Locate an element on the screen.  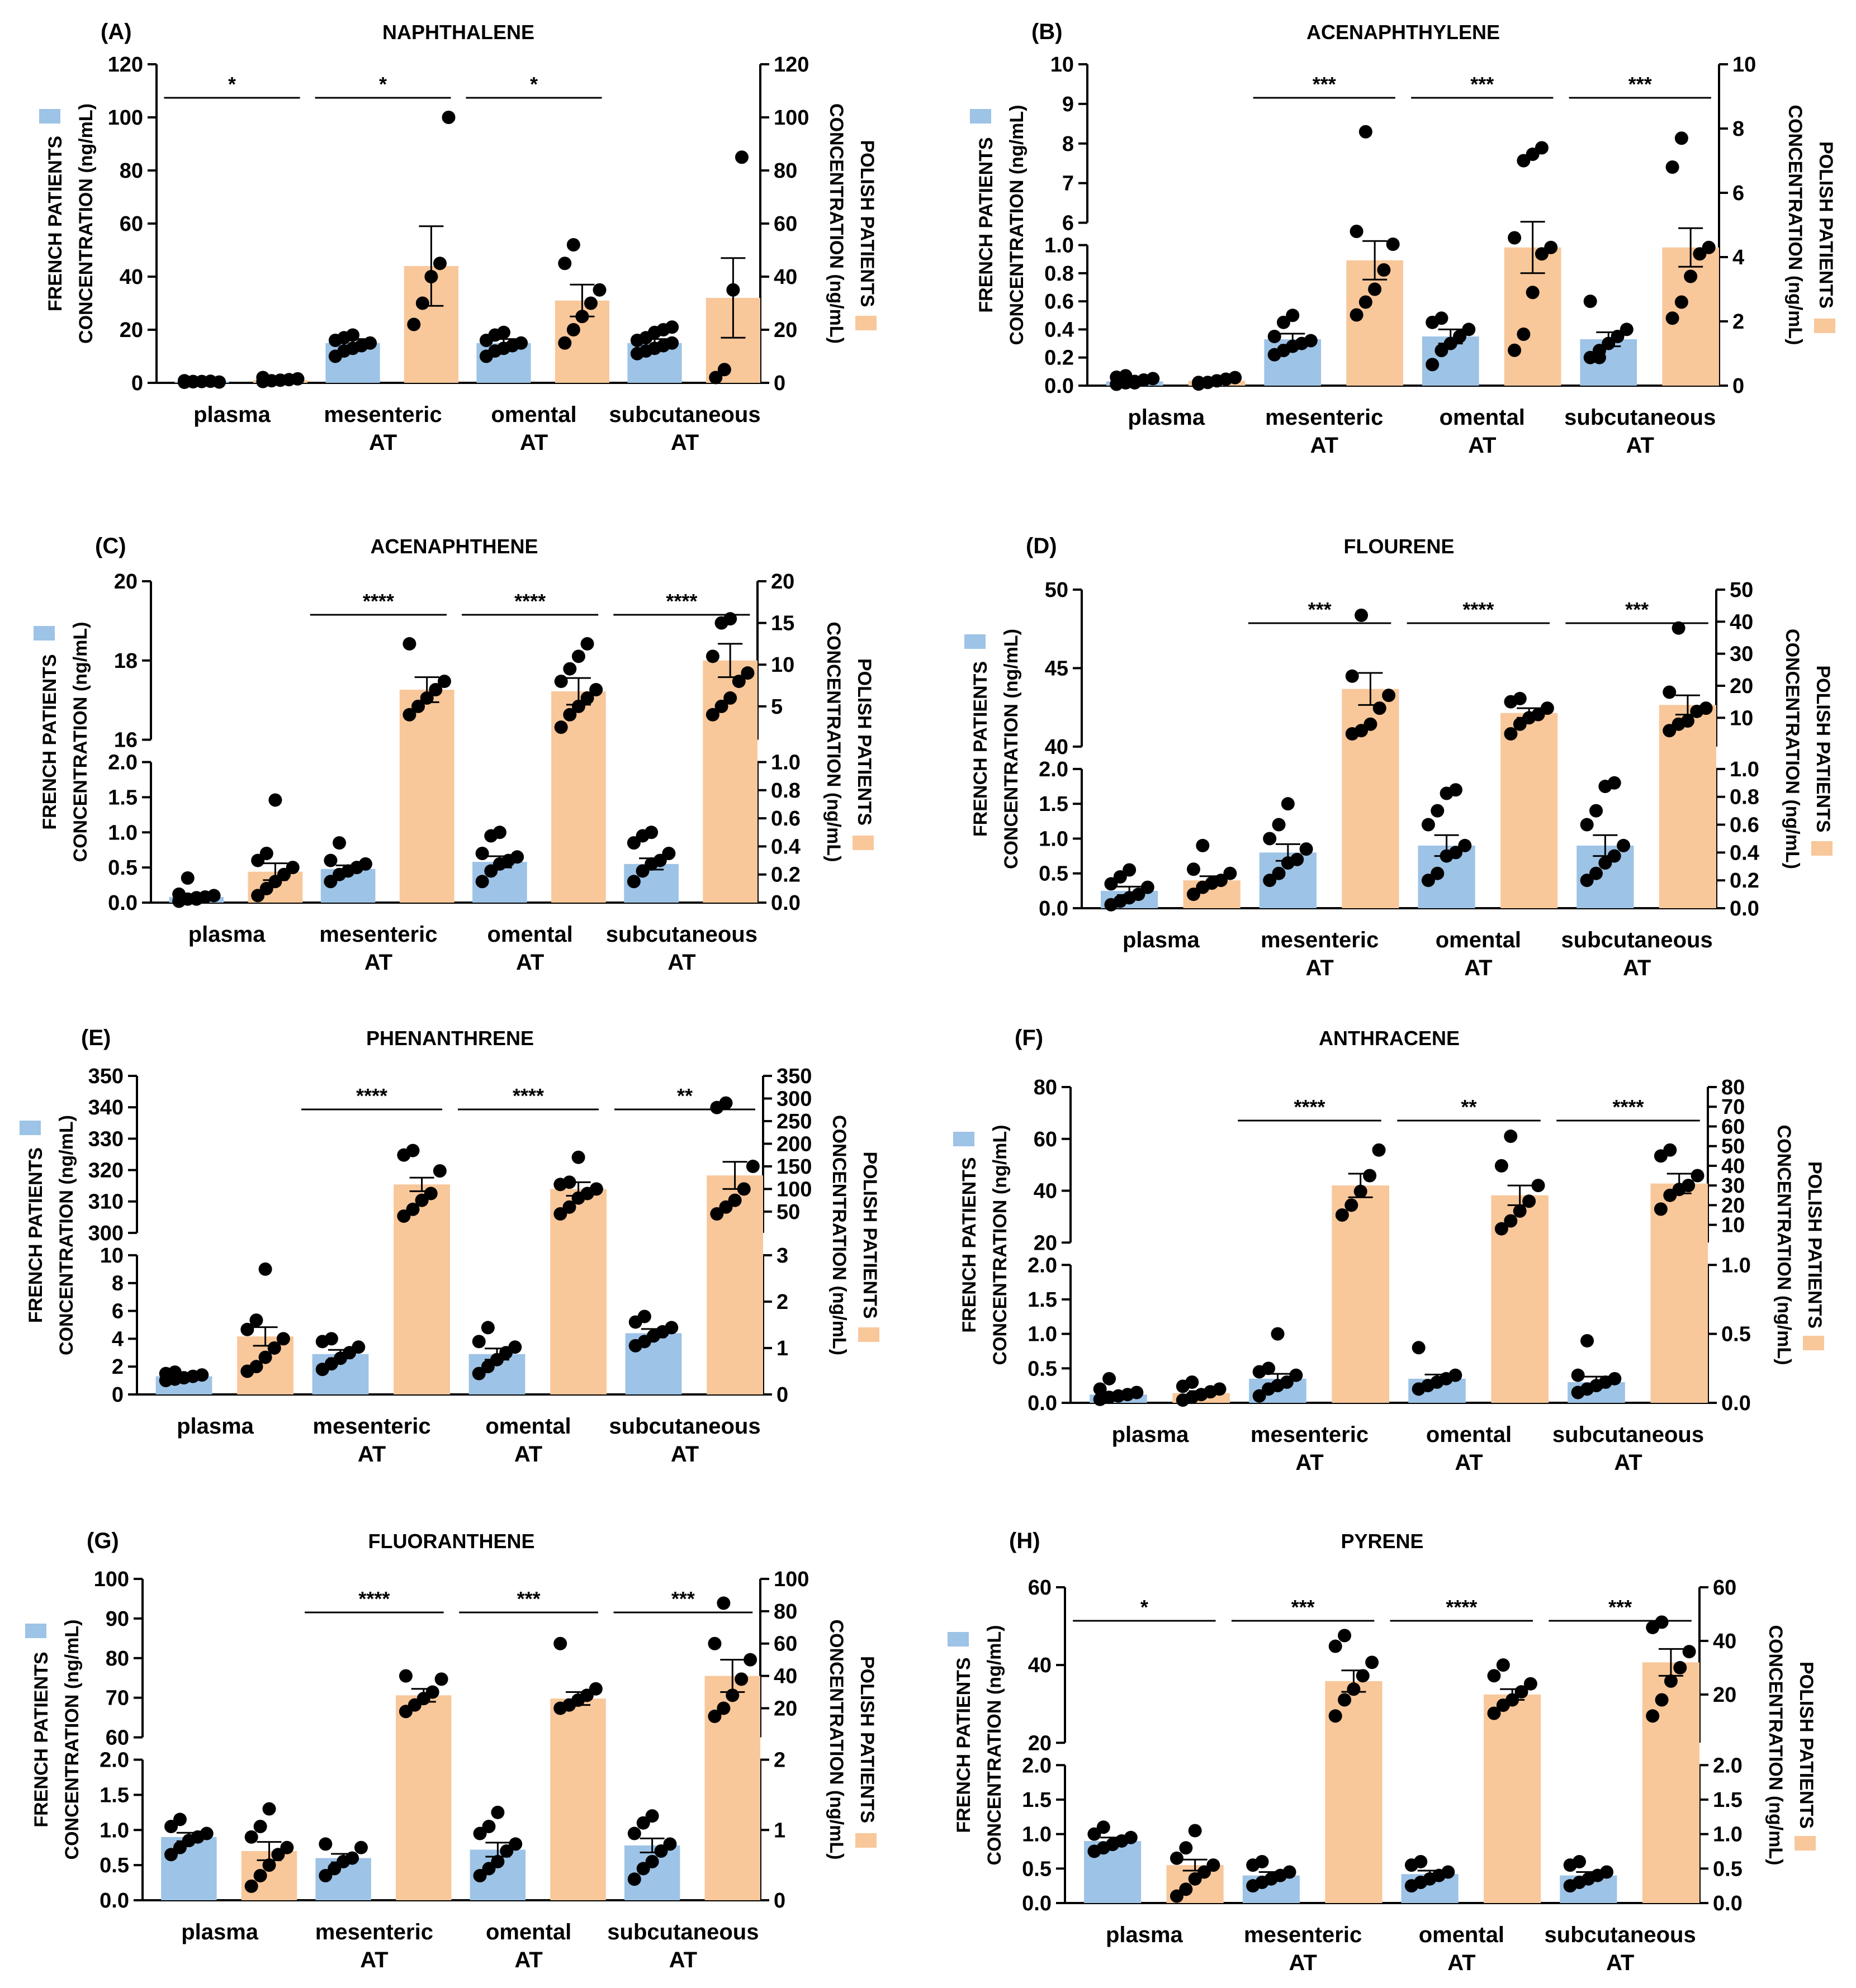
french-legend-swatch is located at coordinates (958, 1639).